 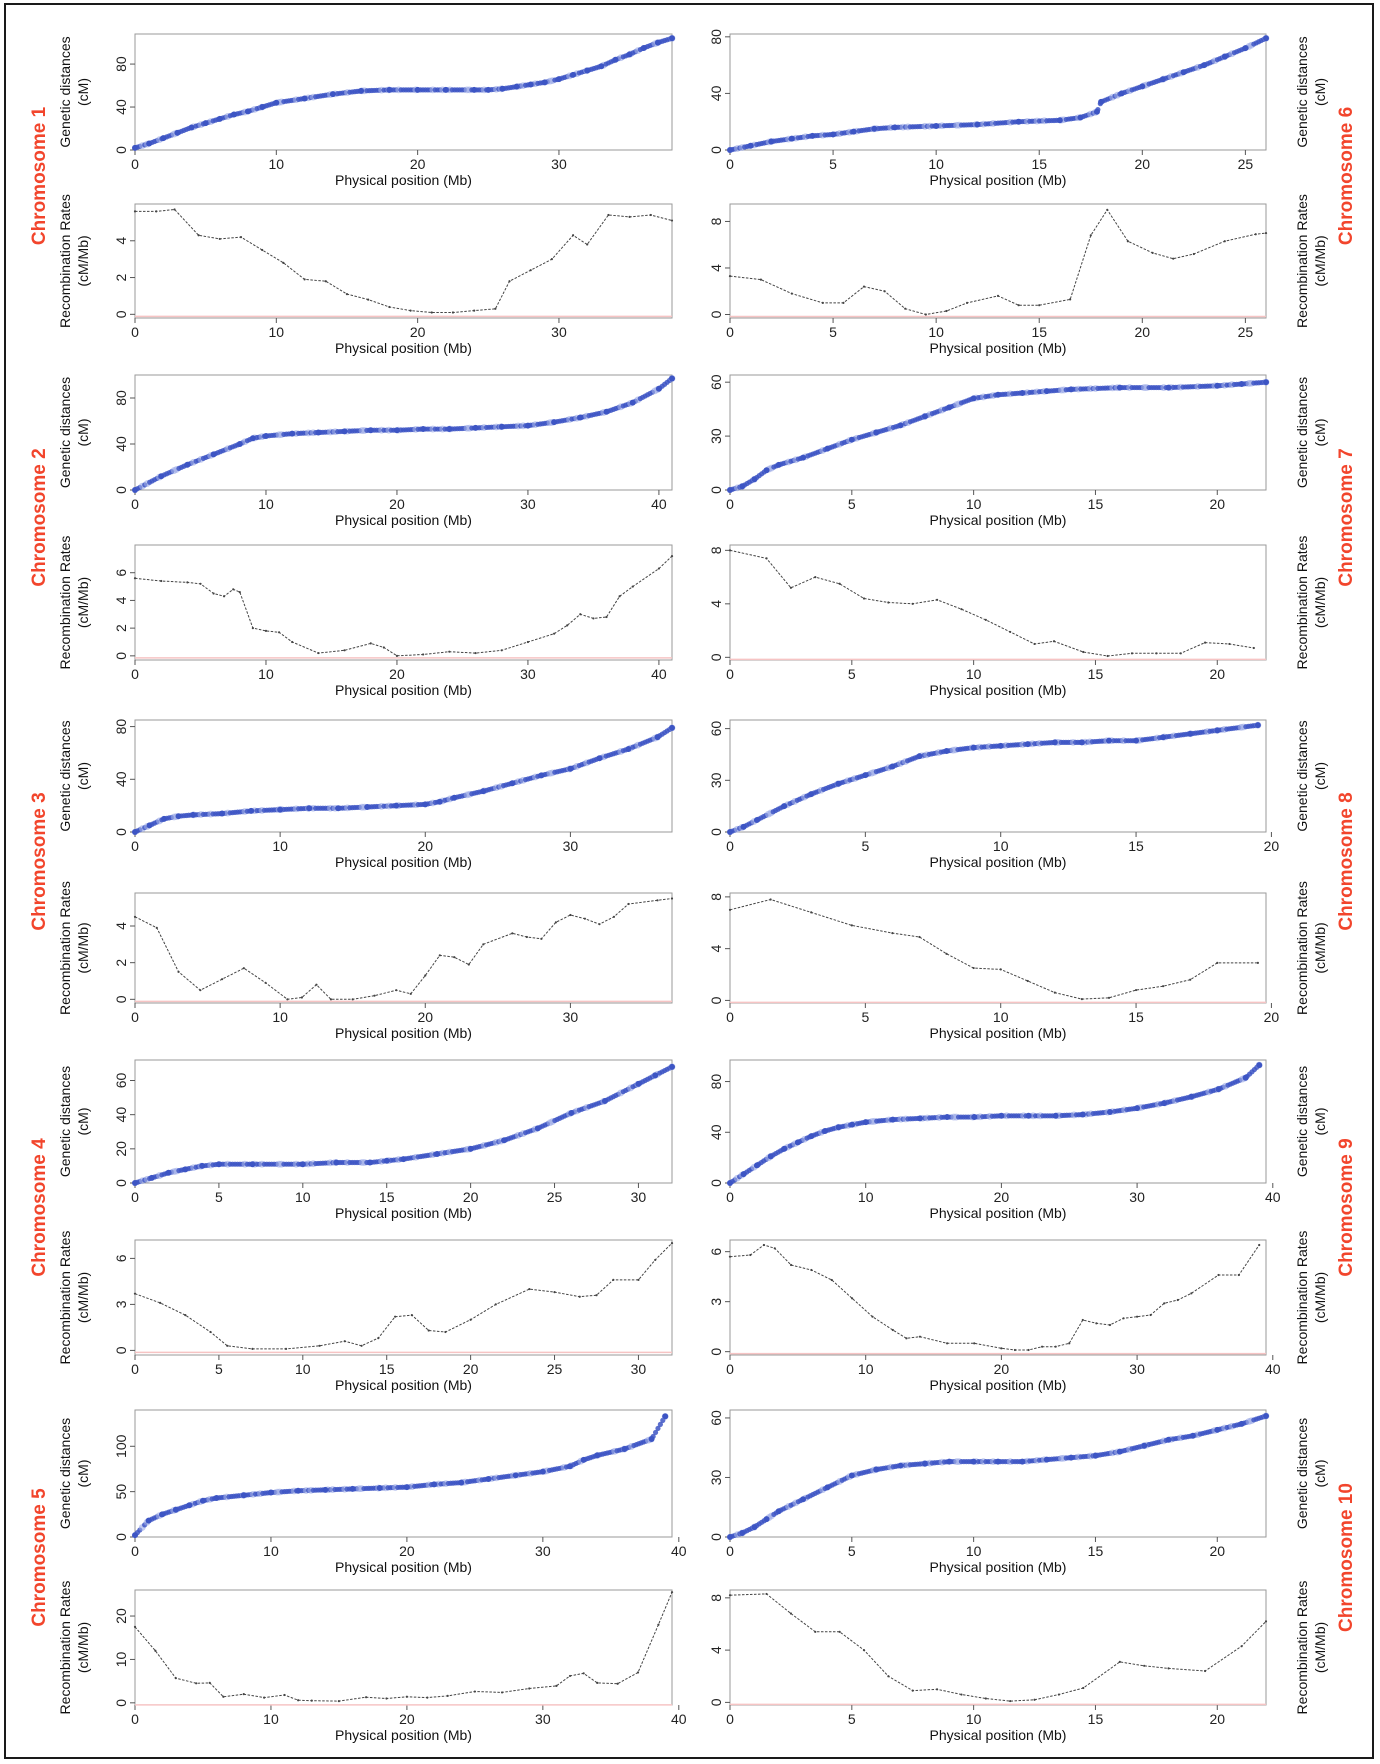 What do you see at coordinates (716, 550) in the screenshot?
I see `y-tick-label: 8` at bounding box center [716, 550].